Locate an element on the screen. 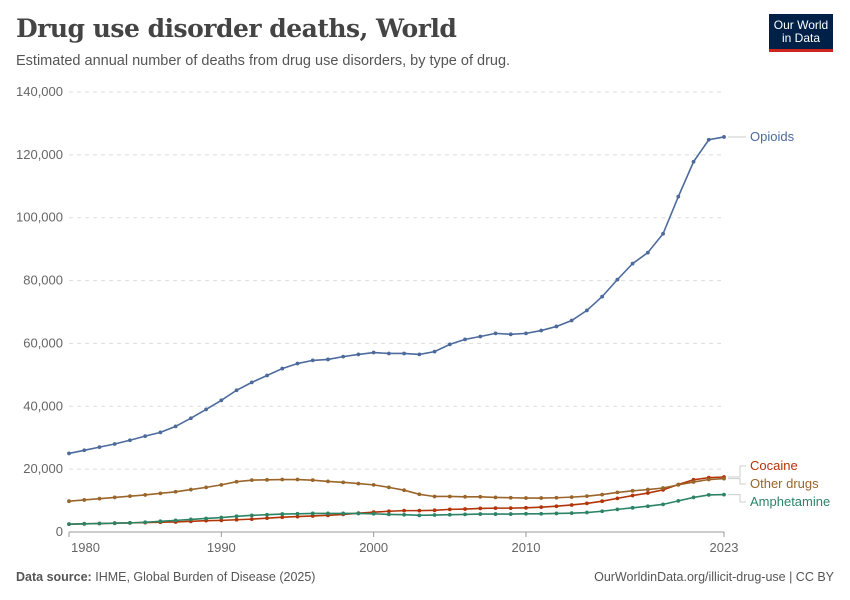  y-tick-label: 60,000 is located at coordinates (43, 342).